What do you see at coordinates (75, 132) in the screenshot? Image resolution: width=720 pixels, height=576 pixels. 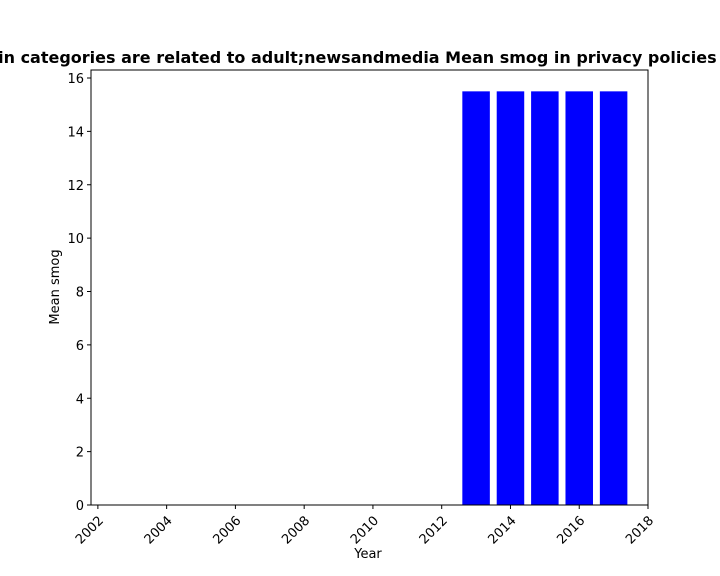 I see `y-tick-label: 14` at bounding box center [75, 132].